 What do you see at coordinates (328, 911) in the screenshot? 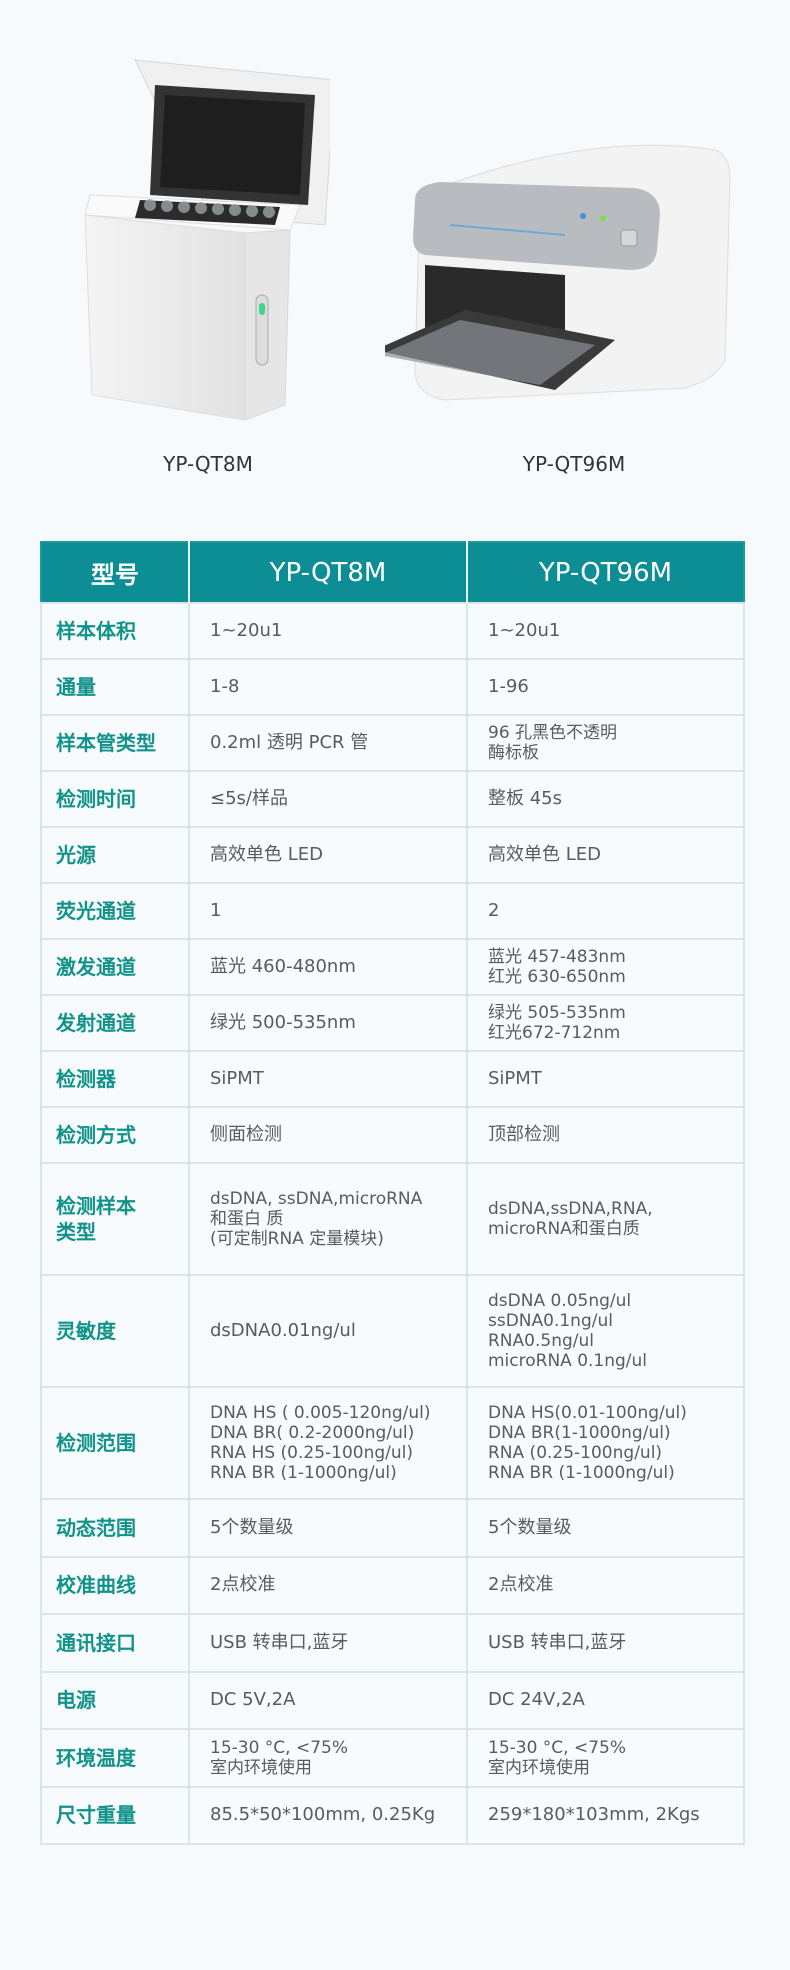
I see `cell-yp-qt8m: 1` at bounding box center [328, 911].